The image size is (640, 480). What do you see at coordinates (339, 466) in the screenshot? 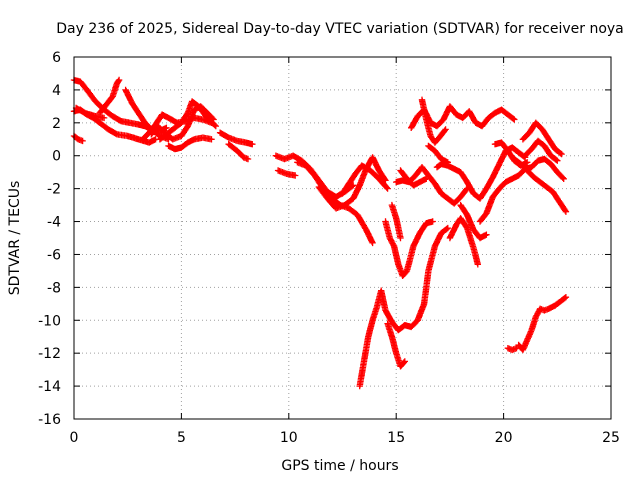
I see `x-axis-label: GPS time / hours` at bounding box center [339, 466].